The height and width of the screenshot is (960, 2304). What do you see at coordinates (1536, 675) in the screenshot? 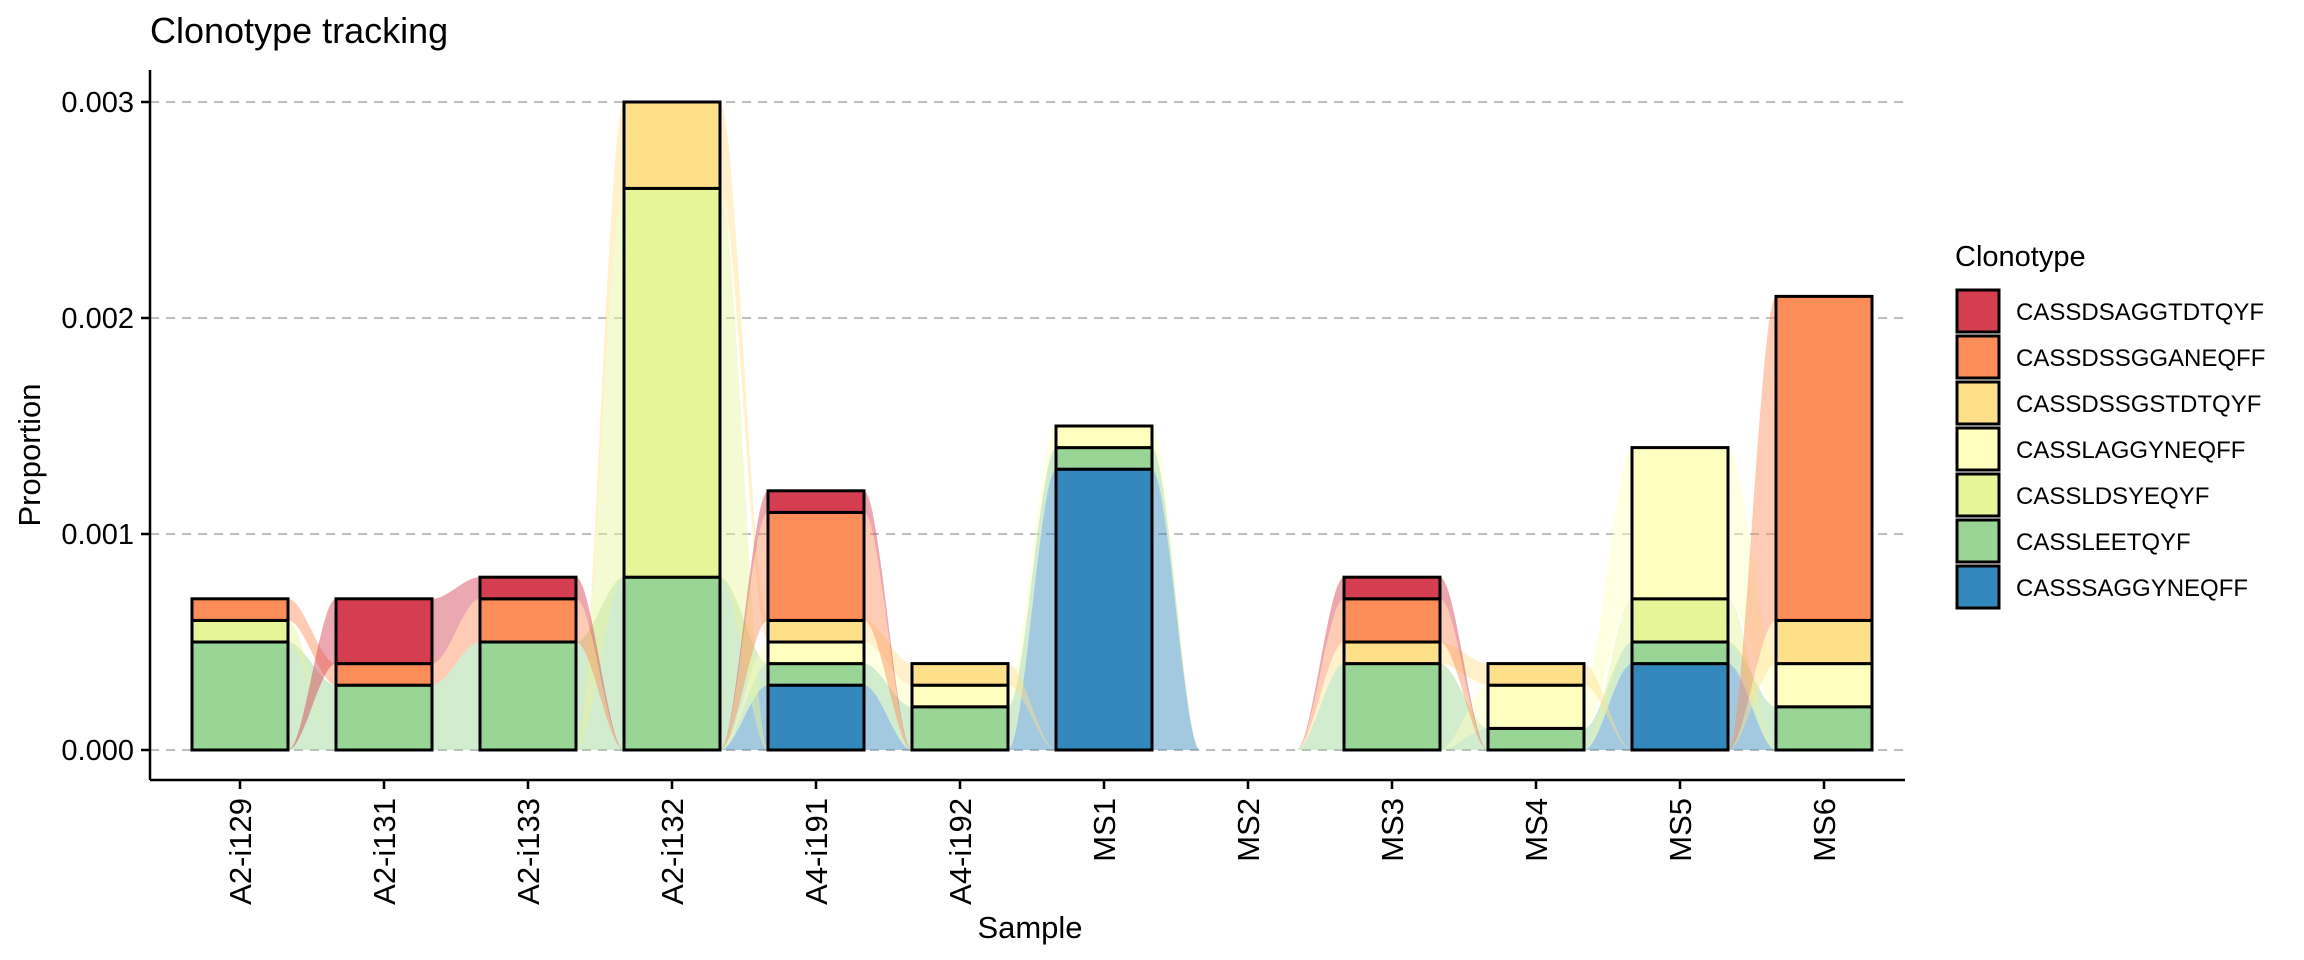
I see `bar-segment-MS4-CASSDSSGSTDTQYF` at bounding box center [1536, 675].